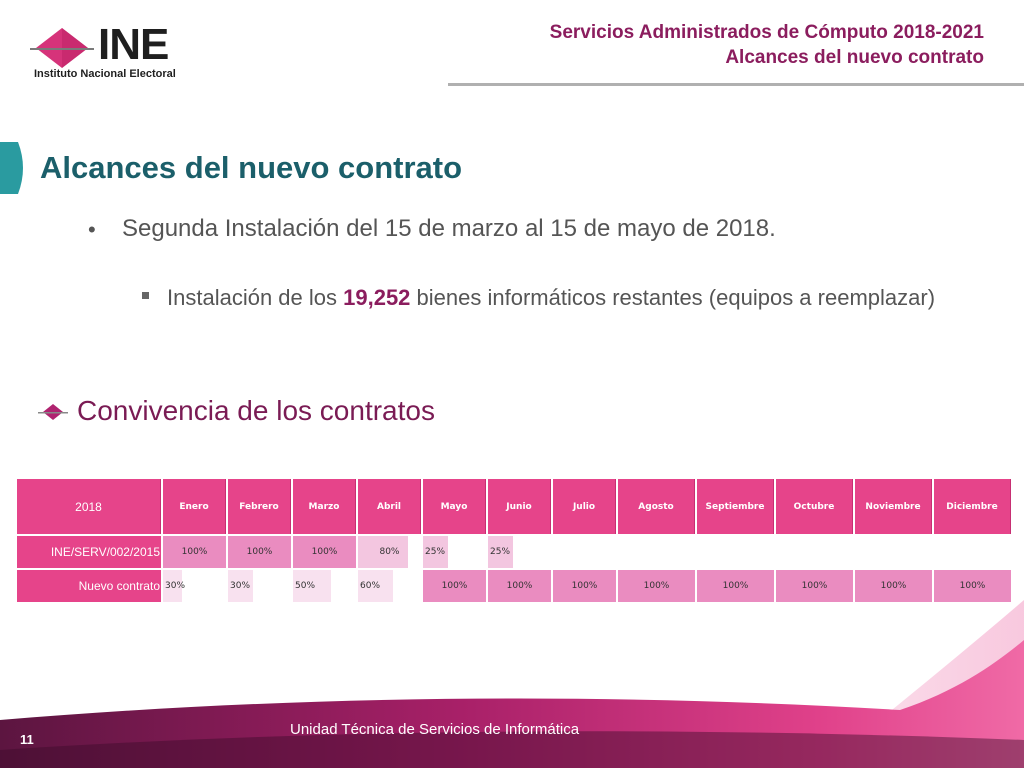 Image resolution: width=1024 pixels, height=768 pixels. What do you see at coordinates (252, 297) in the screenshot?
I see `bullet2-text-pre: Instalación de los` at bounding box center [252, 297].